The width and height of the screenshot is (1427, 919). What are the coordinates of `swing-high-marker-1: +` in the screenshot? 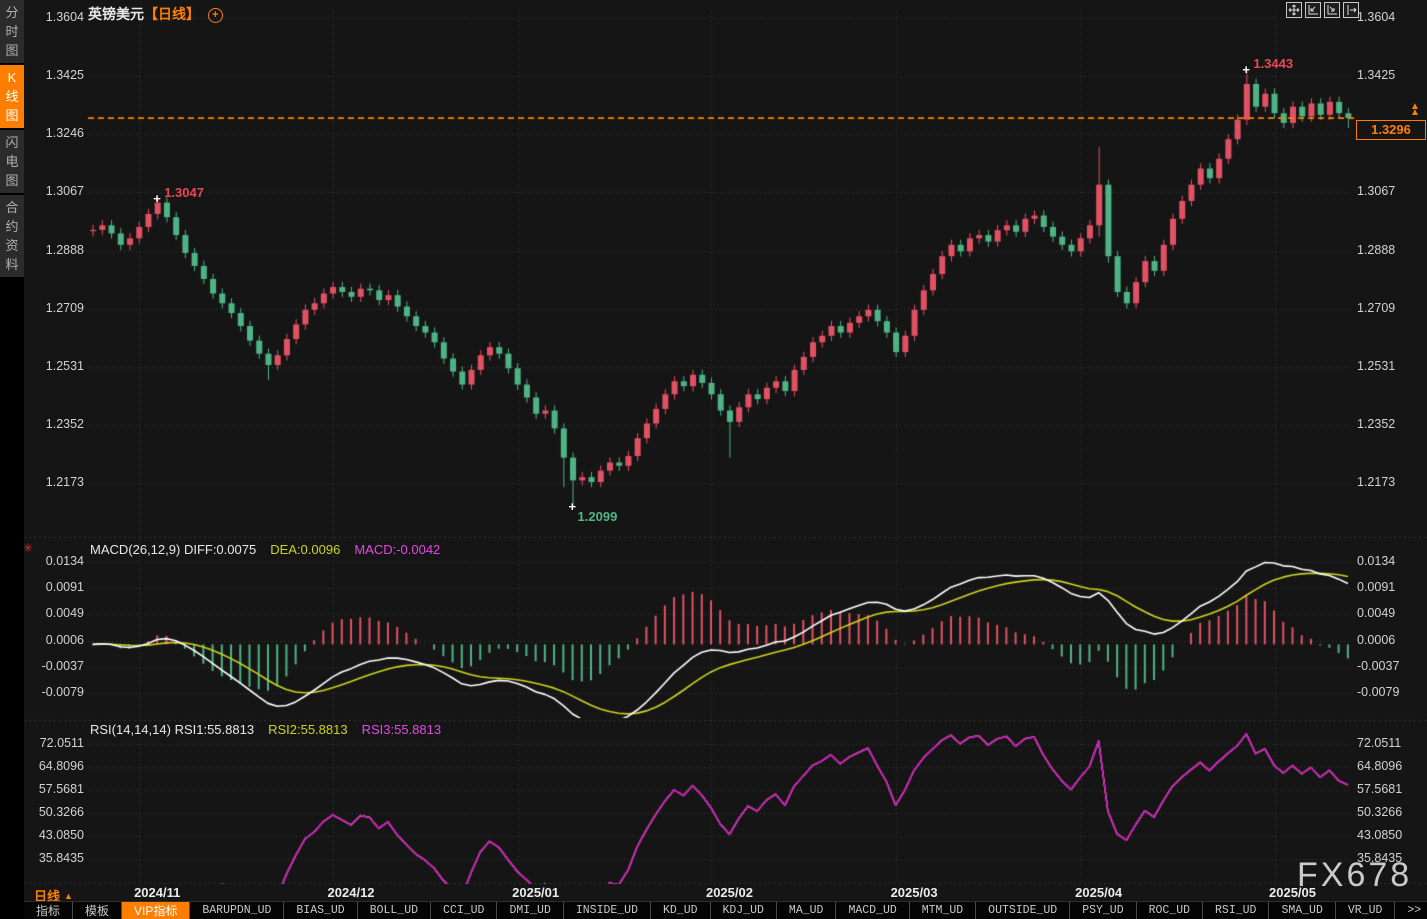 It's located at (157, 198).